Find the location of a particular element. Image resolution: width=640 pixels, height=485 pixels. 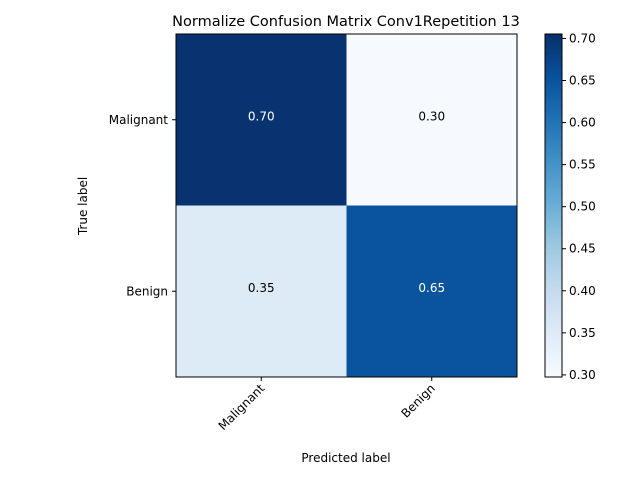

colorbar-ticks: 0.30 0.35 0.40 0.45 0.50 0.55 0.60 0.65 0.70 is located at coordinates (579, 206).